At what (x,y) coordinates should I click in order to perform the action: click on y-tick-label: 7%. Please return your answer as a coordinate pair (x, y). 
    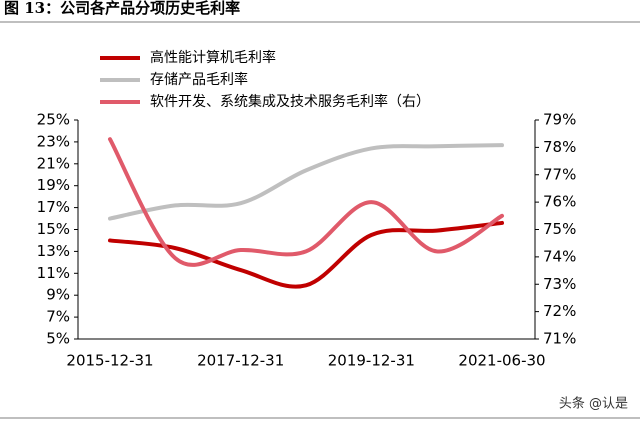
    Looking at the image, I should click on (58, 317).